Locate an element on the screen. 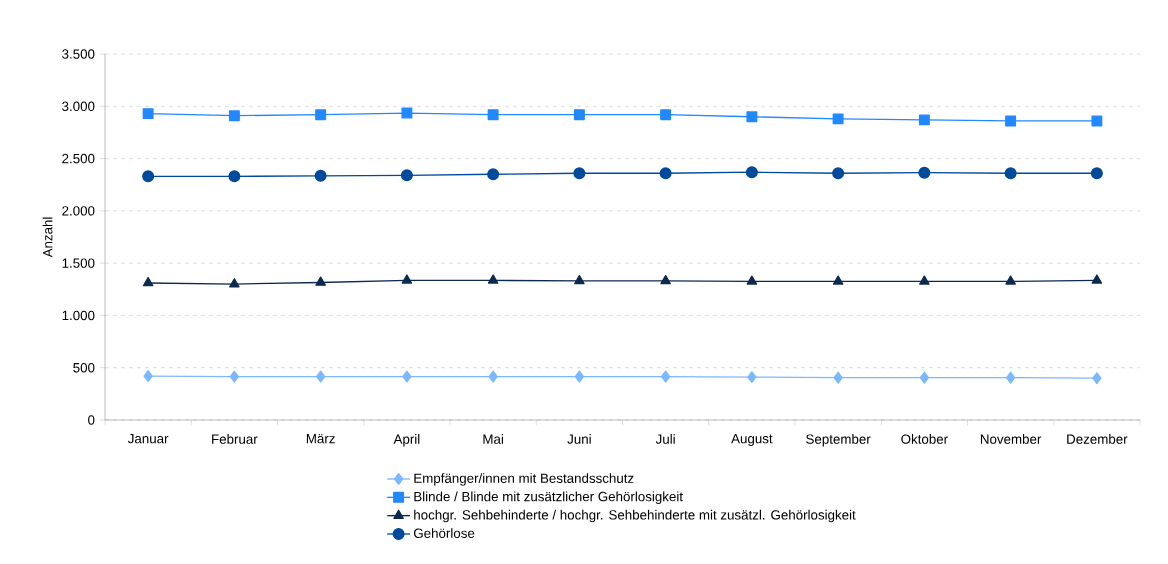 Image resolution: width=1168 pixels, height=564 pixels. y-tick-label: 1.500 is located at coordinates (78, 263).